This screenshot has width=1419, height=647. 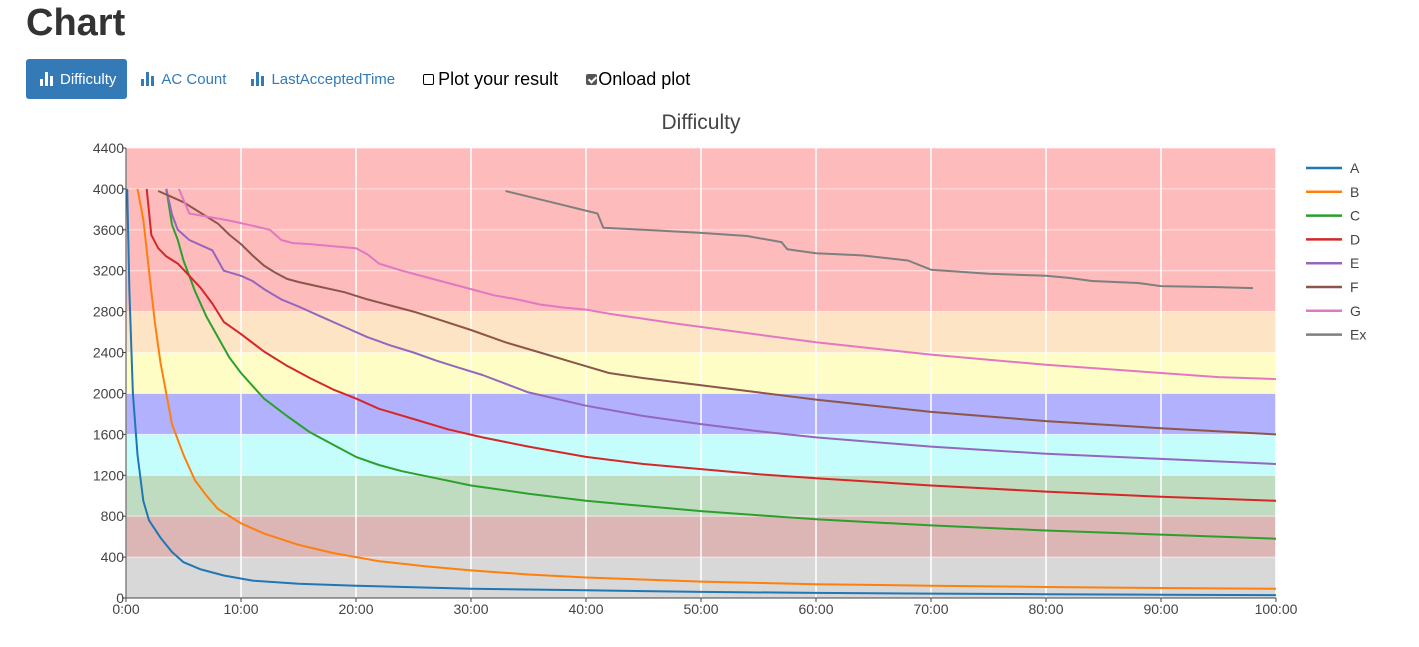 I want to click on last-accepted-time-button: LastAcceptedTime, so click(x=321, y=79).